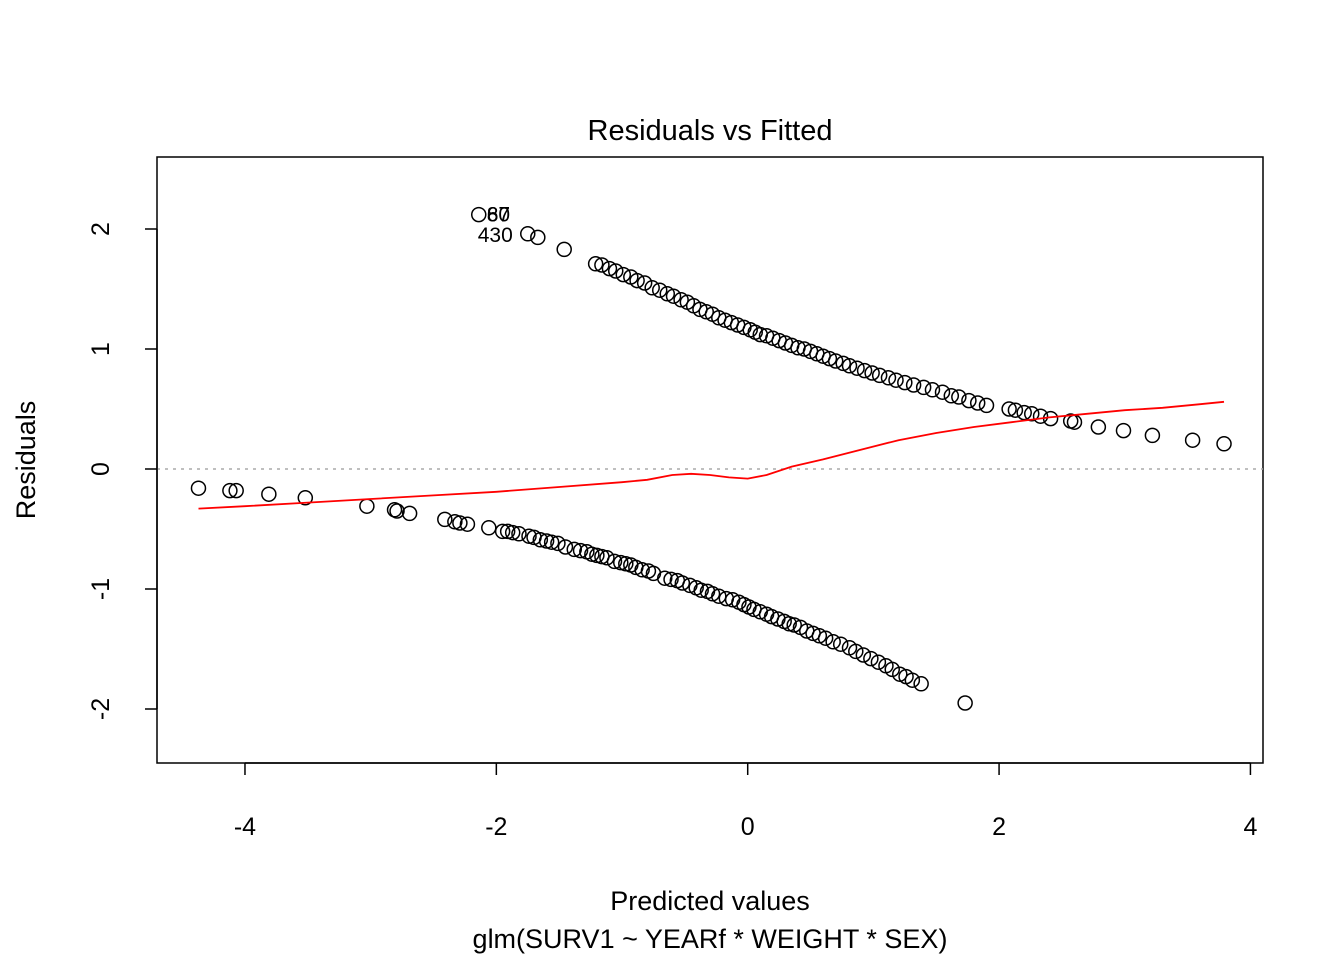 This screenshot has width=1344, height=960. Describe the element at coordinates (101, 589) in the screenshot. I see `y-tick-label: -1` at that location.